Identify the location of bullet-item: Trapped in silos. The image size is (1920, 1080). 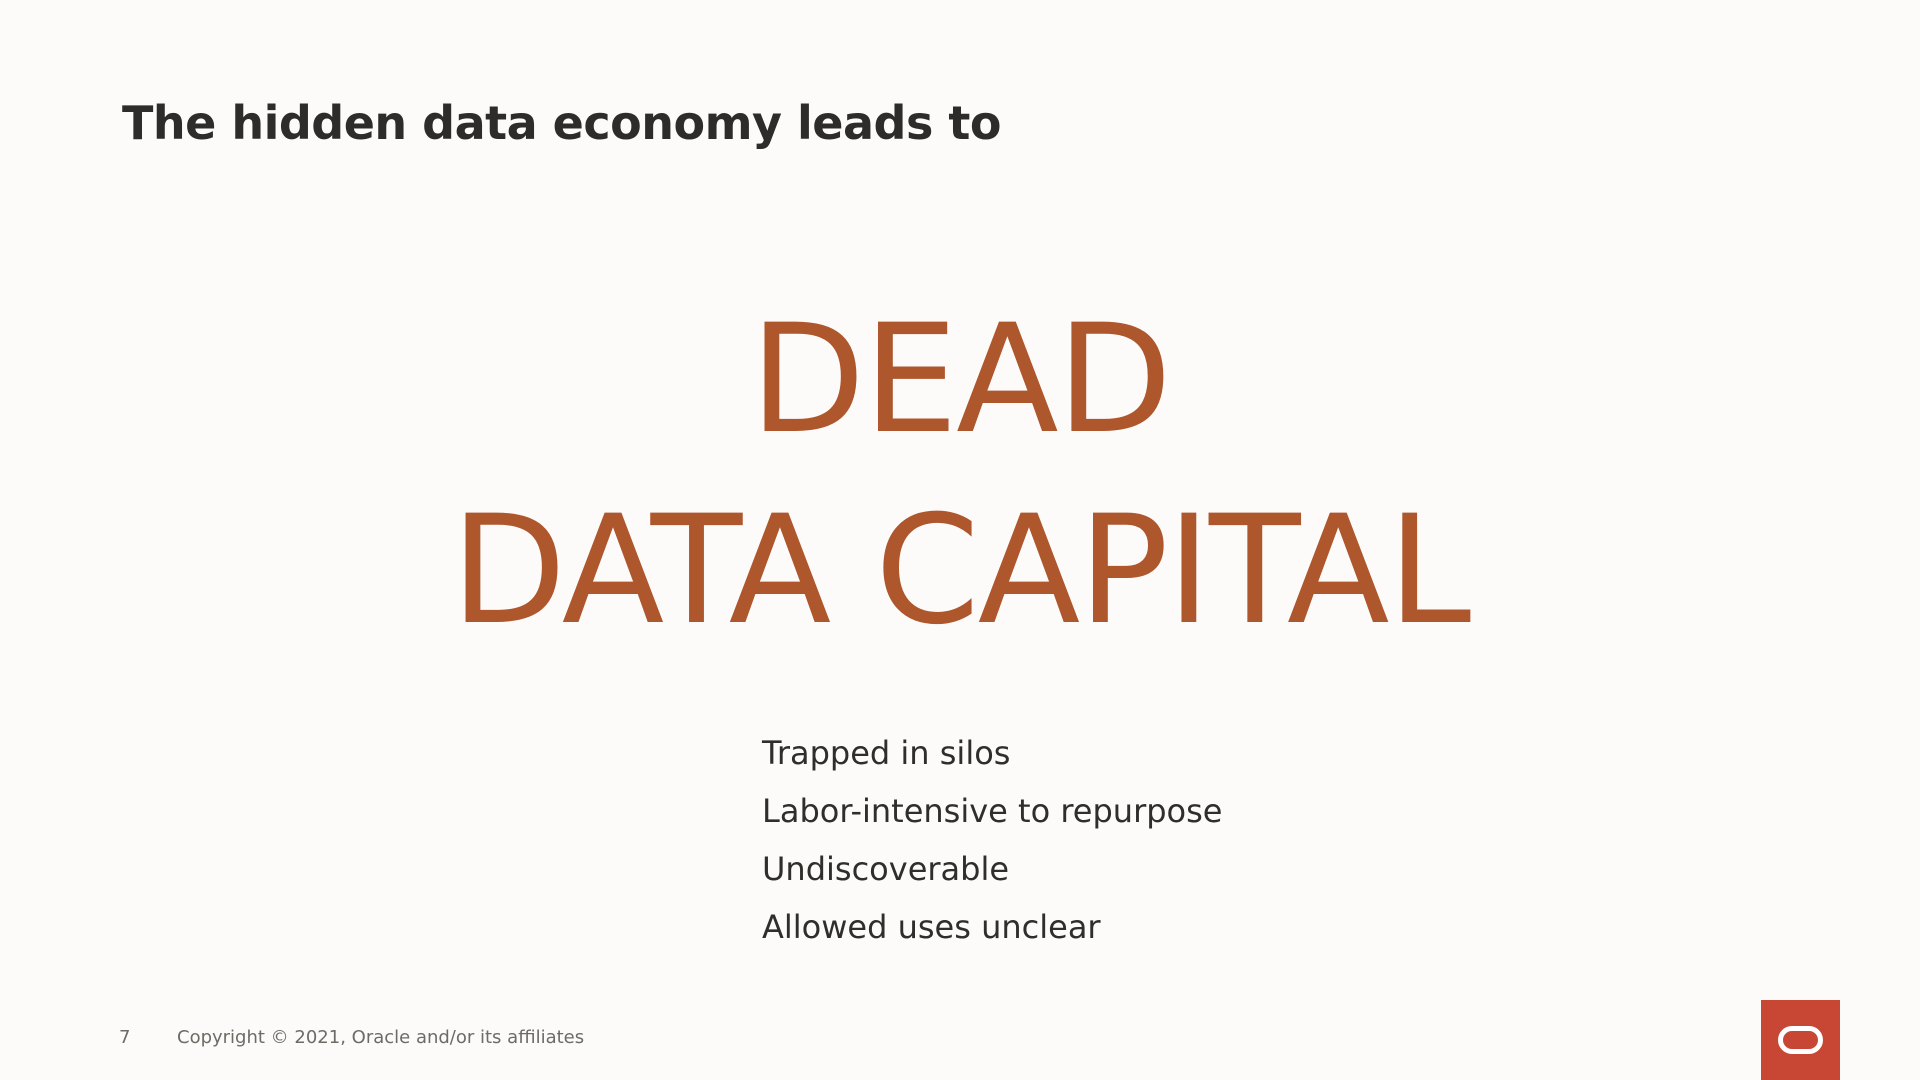
(886, 753).